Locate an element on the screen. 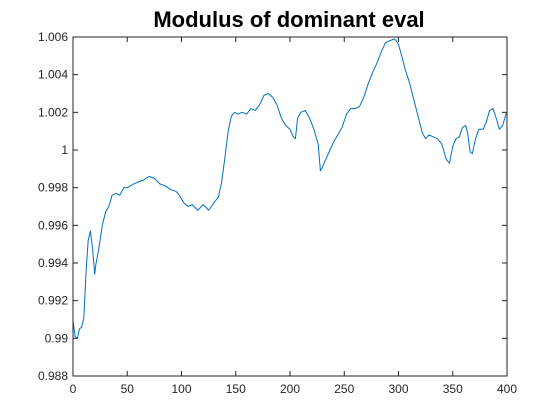  y-tick-label: 0.99 is located at coordinates (57, 338).